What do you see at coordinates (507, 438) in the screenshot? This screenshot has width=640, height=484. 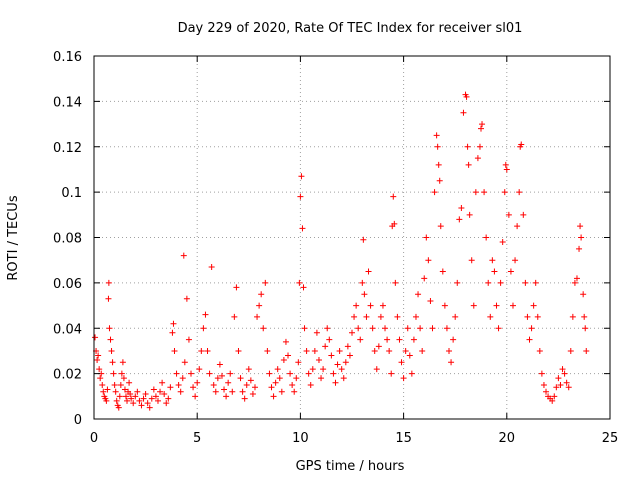 I see `x-tick-label: 20` at bounding box center [507, 438].